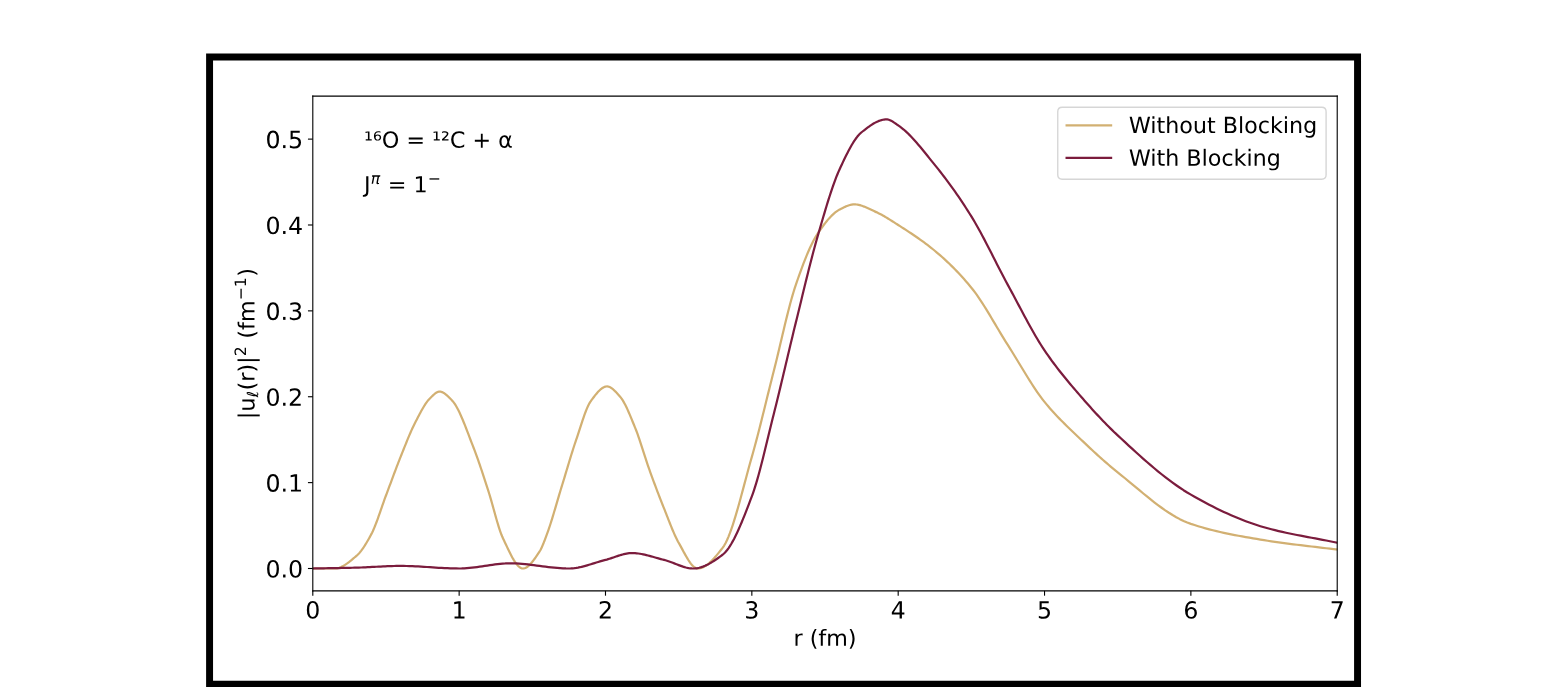  Describe the element at coordinates (1204, 159) in the screenshot. I see `legend-label: With Blocking` at that location.